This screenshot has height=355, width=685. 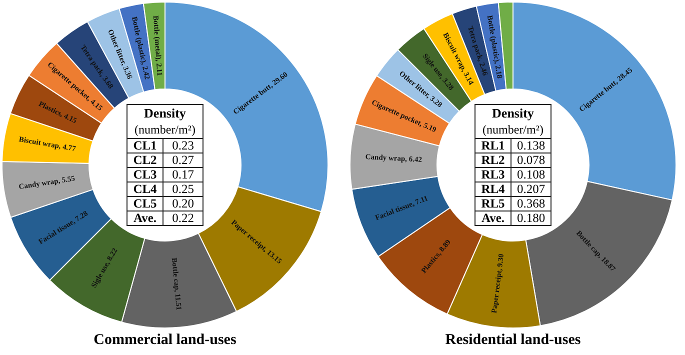 I want to click on text: CL4, so click(x=145, y=189).